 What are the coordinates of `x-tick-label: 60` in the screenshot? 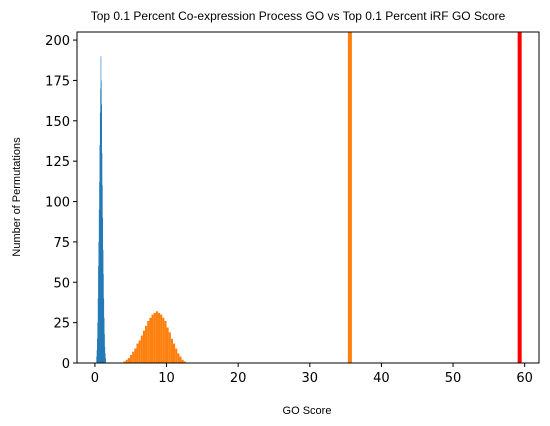 It's located at (524, 378).